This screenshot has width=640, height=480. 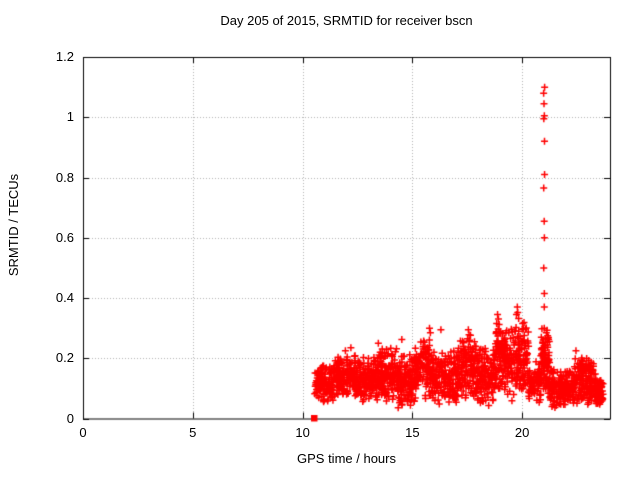 I want to click on y-tick-label: 0.2, so click(x=64, y=358).